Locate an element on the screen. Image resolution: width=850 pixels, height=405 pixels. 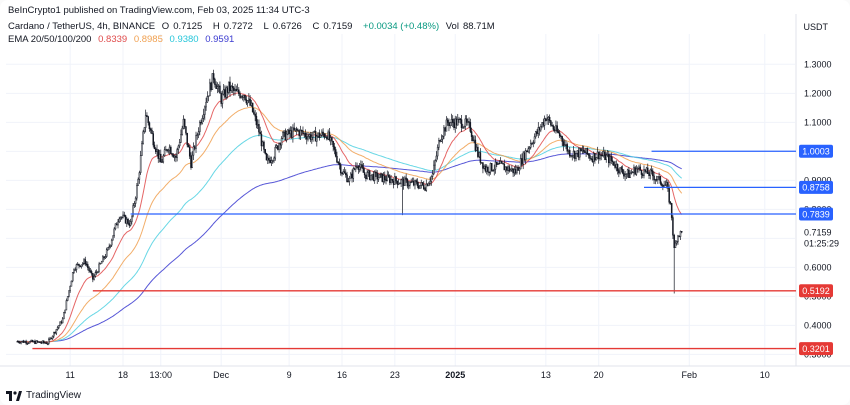
y-tick-label: 0.4000 is located at coordinates (818, 325).